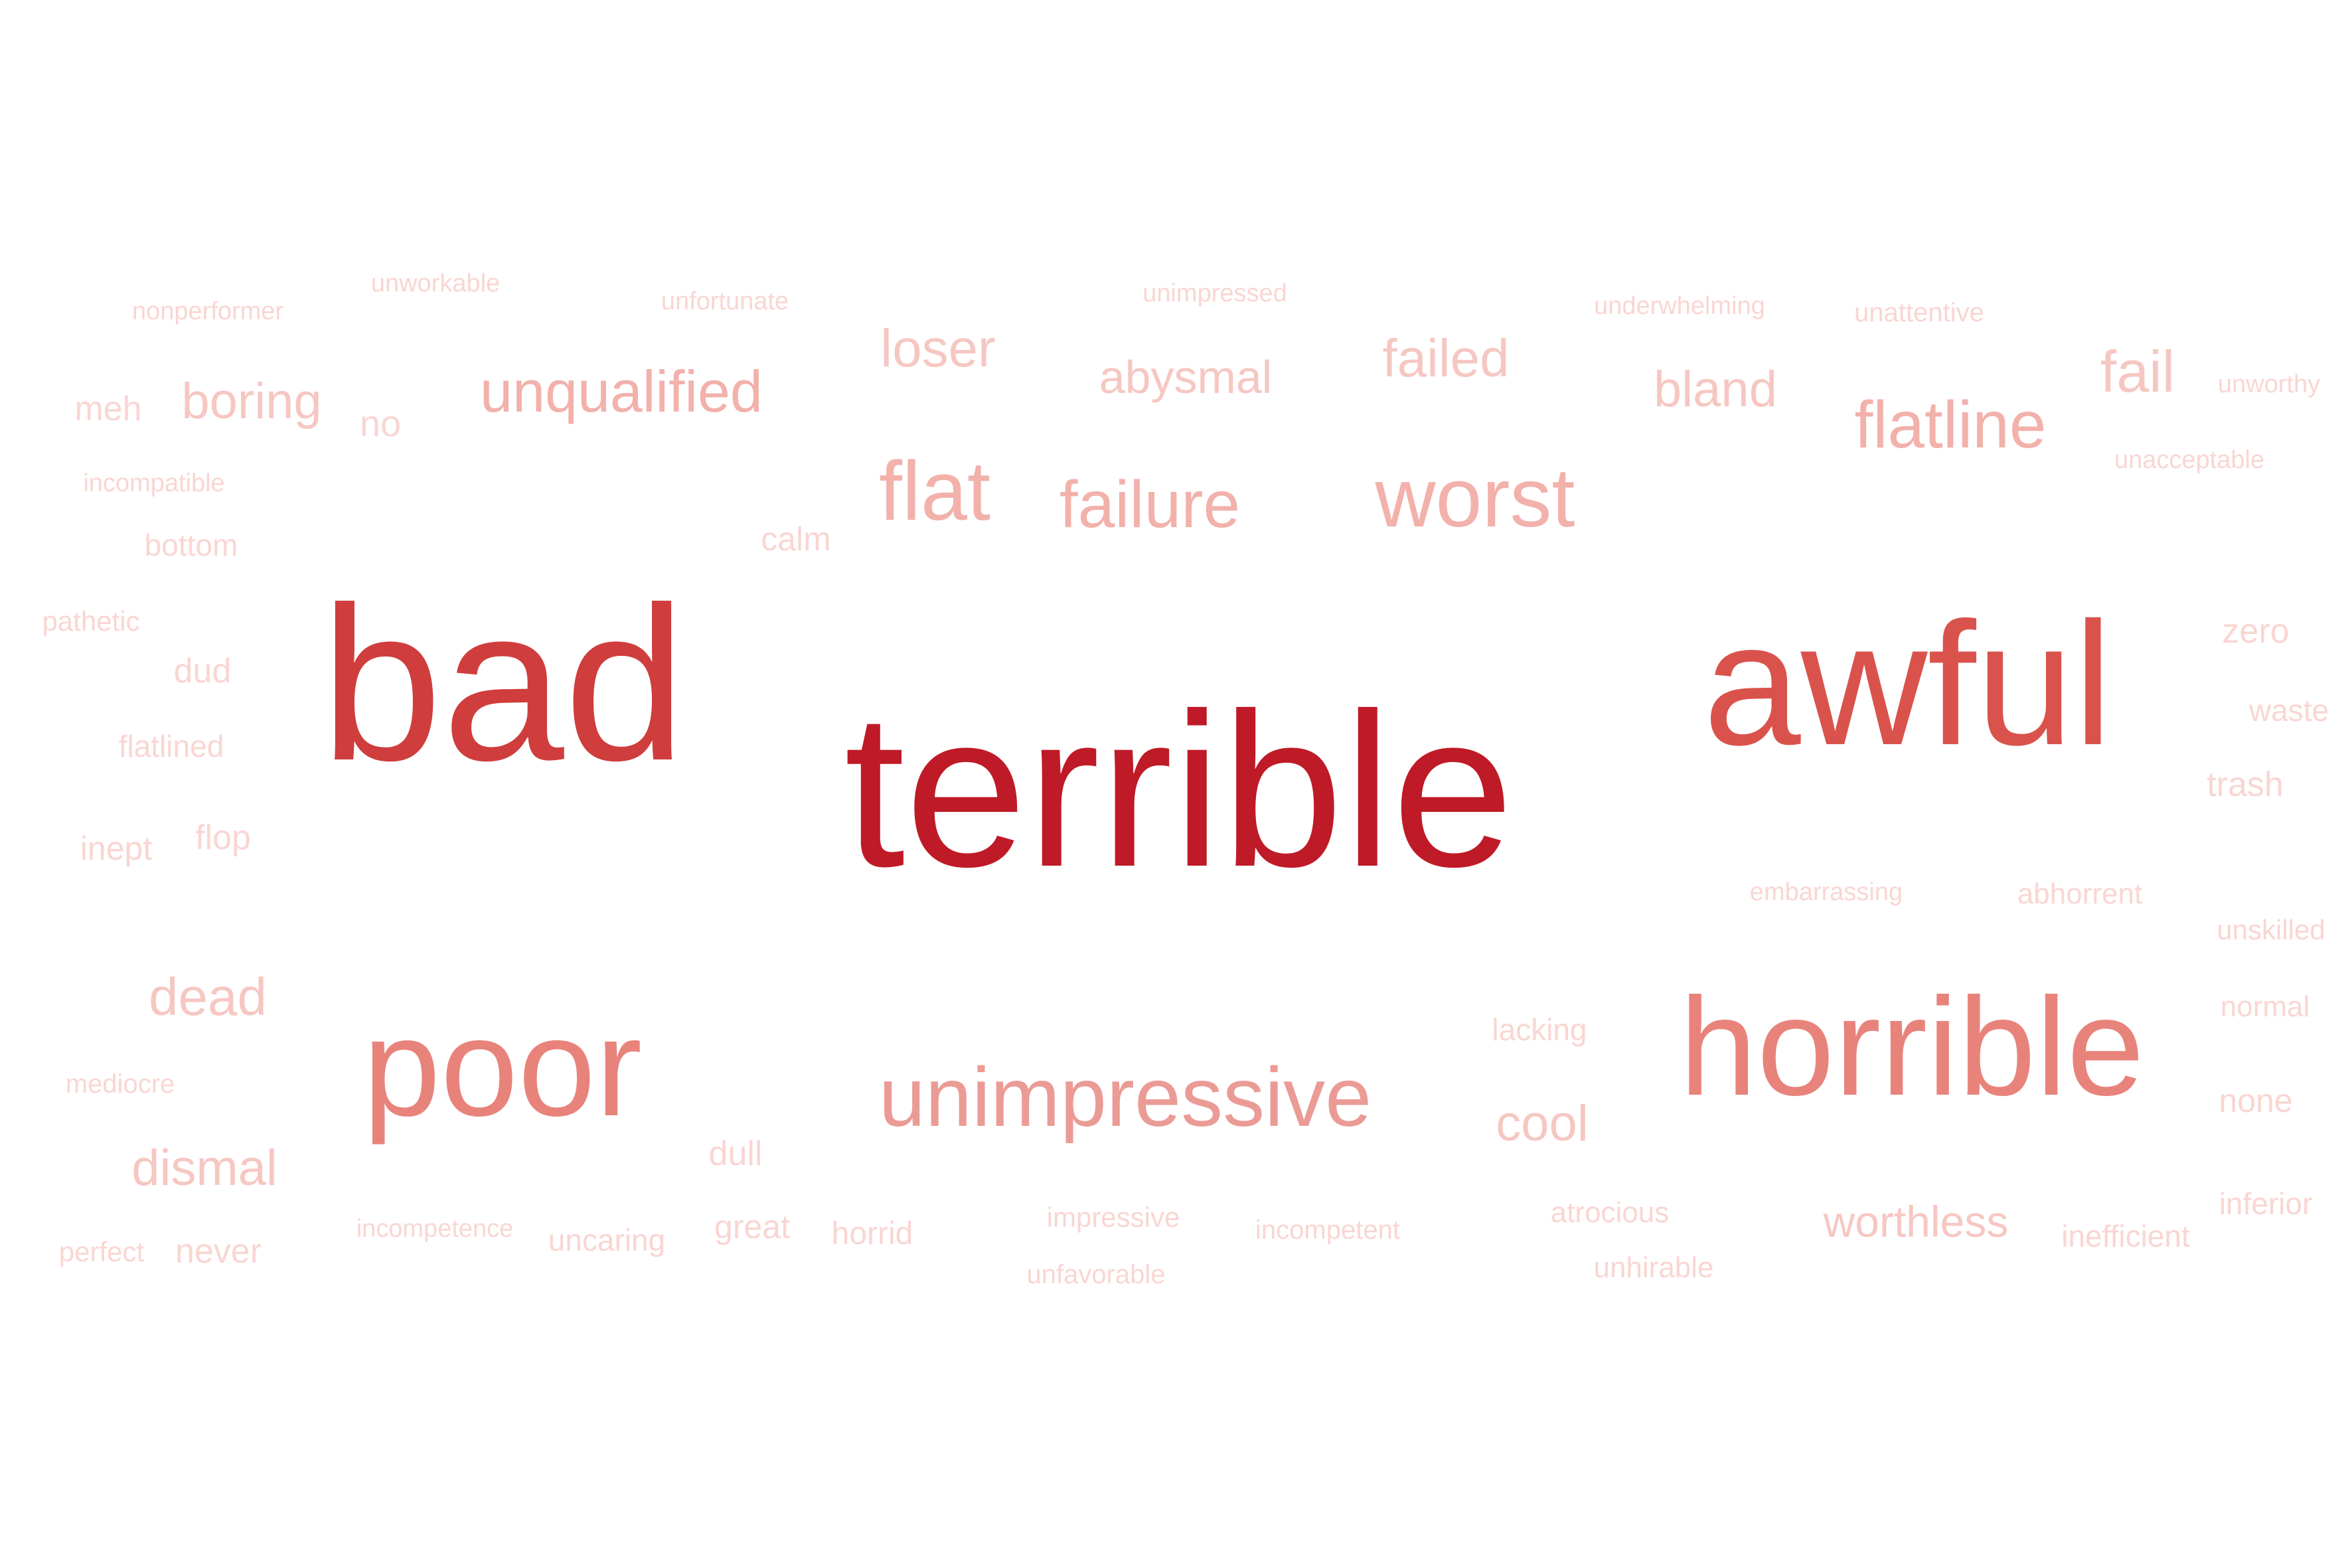 The width and height of the screenshot is (2352, 1568). What do you see at coordinates (1826, 892) in the screenshot?
I see `word-embarrassing: embarrassing` at bounding box center [1826, 892].